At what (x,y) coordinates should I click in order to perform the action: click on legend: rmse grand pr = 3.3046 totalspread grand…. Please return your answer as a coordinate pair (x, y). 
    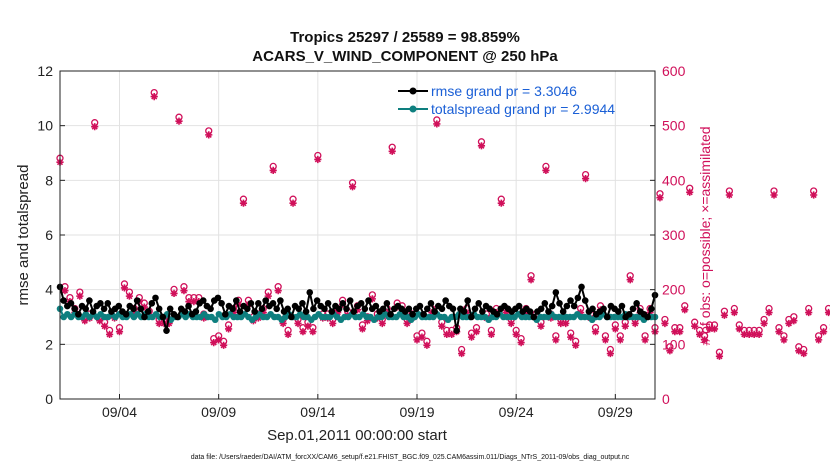
    Looking at the image, I should click on (506, 100).